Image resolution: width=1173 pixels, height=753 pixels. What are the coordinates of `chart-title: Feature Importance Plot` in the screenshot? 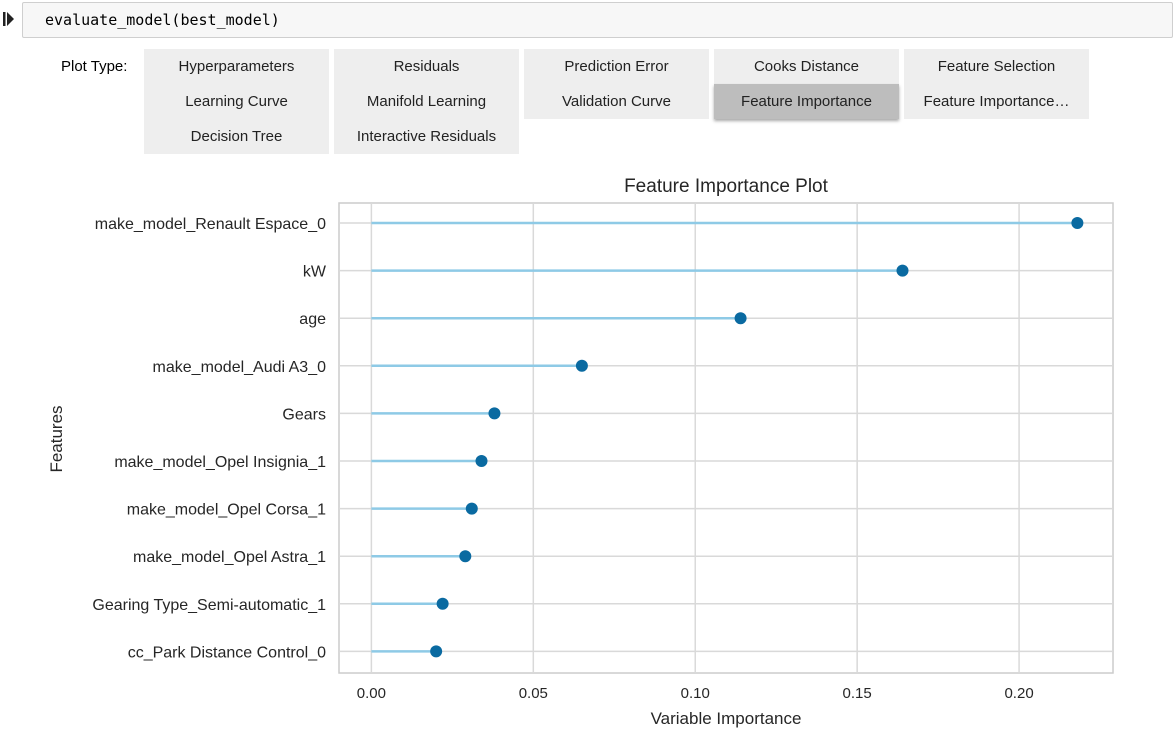 It's located at (726, 186).